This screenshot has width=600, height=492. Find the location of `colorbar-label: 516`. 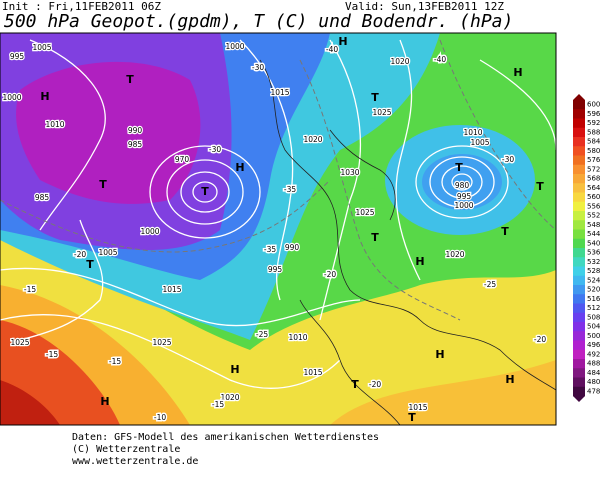

colorbar-label: 516 is located at coordinates (593, 299).